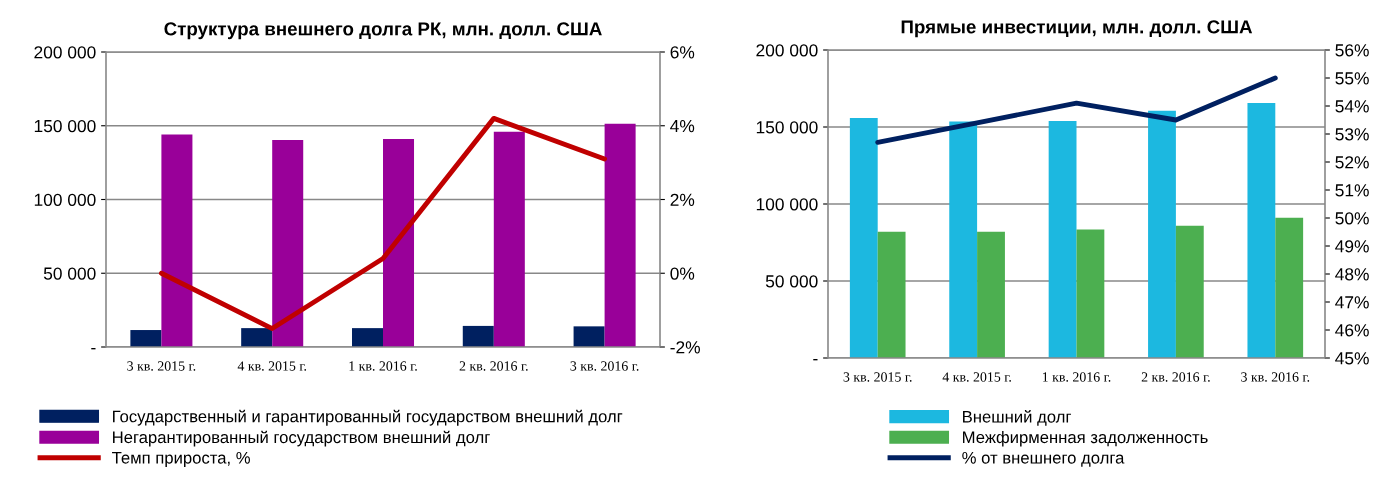  Describe the element at coordinates (1352, 246) in the screenshot. I see `y2-tick-label: 49%` at that location.